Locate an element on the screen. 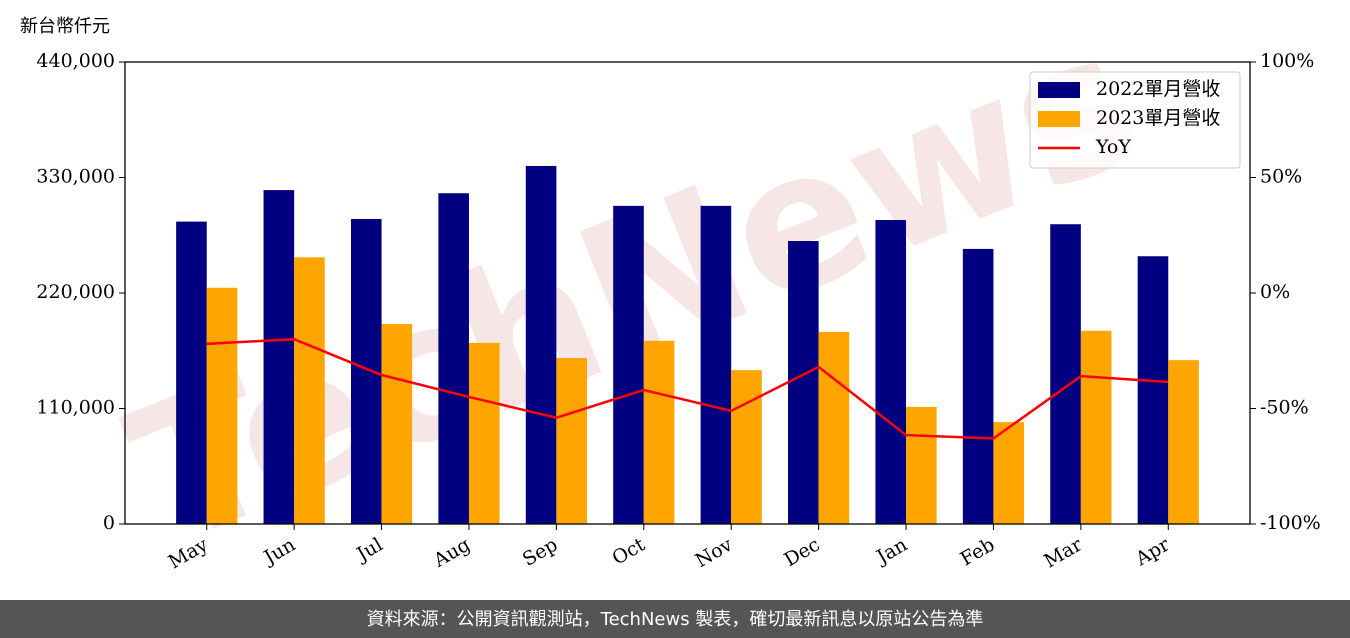 The width and height of the screenshot is (1350, 638). x-tick-label: Jan is located at coordinates (891, 552).